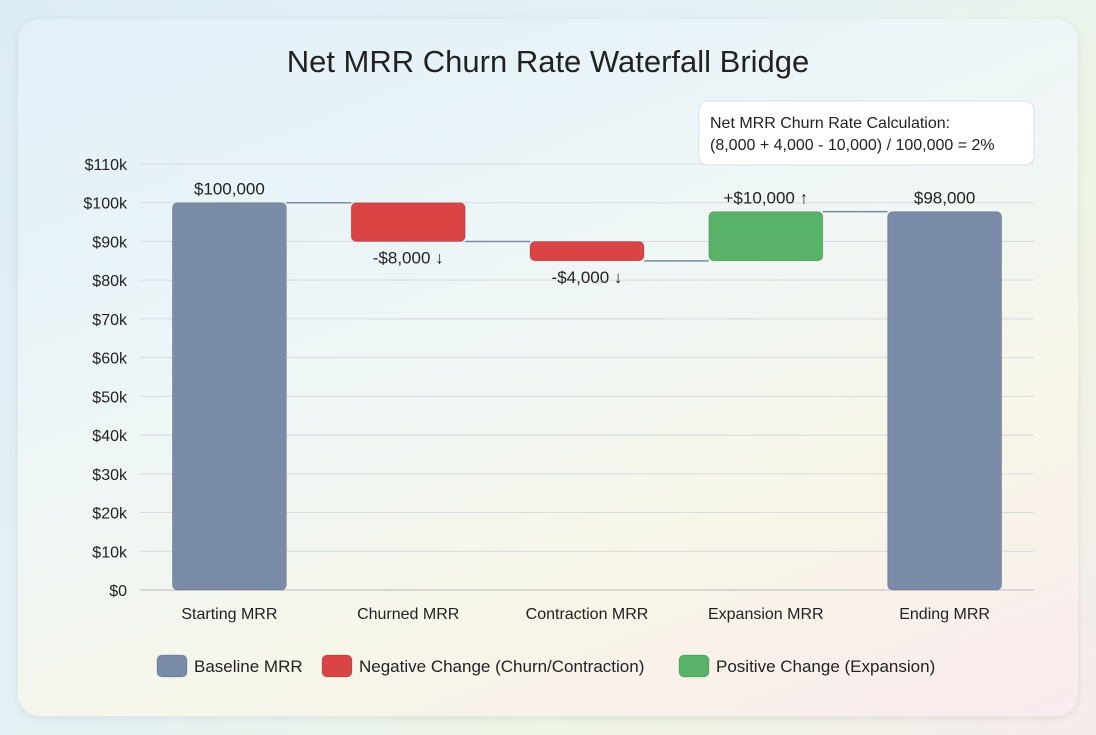 Image resolution: width=1096 pixels, height=735 pixels. I want to click on legend-label: Positive Change (Expansion), so click(825, 666).